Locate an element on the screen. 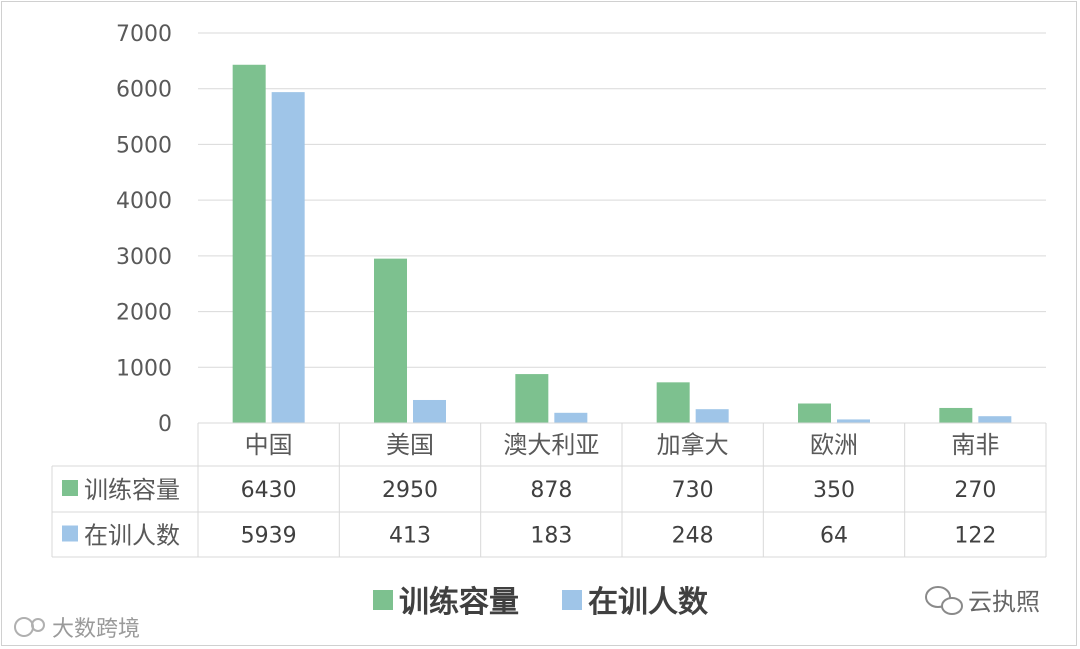 This screenshot has height=649, width=1080. watermark-right: 云执照 is located at coordinates (982, 601).